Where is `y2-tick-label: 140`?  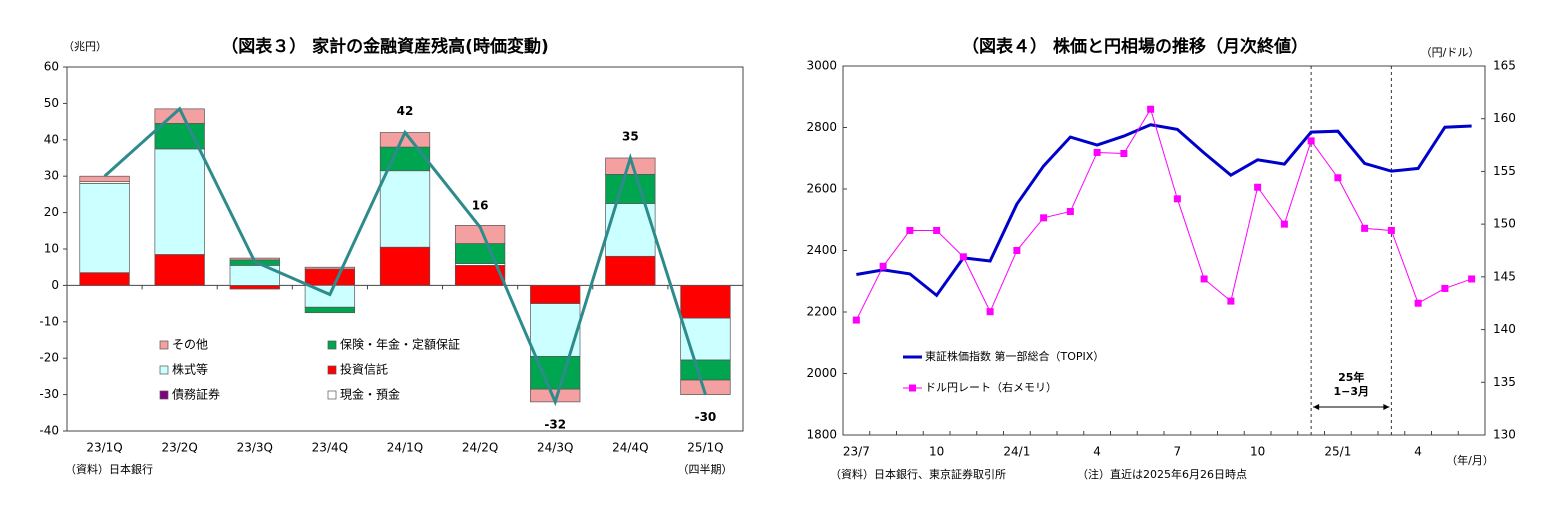
y2-tick-label: 140 is located at coordinates (1504, 329).